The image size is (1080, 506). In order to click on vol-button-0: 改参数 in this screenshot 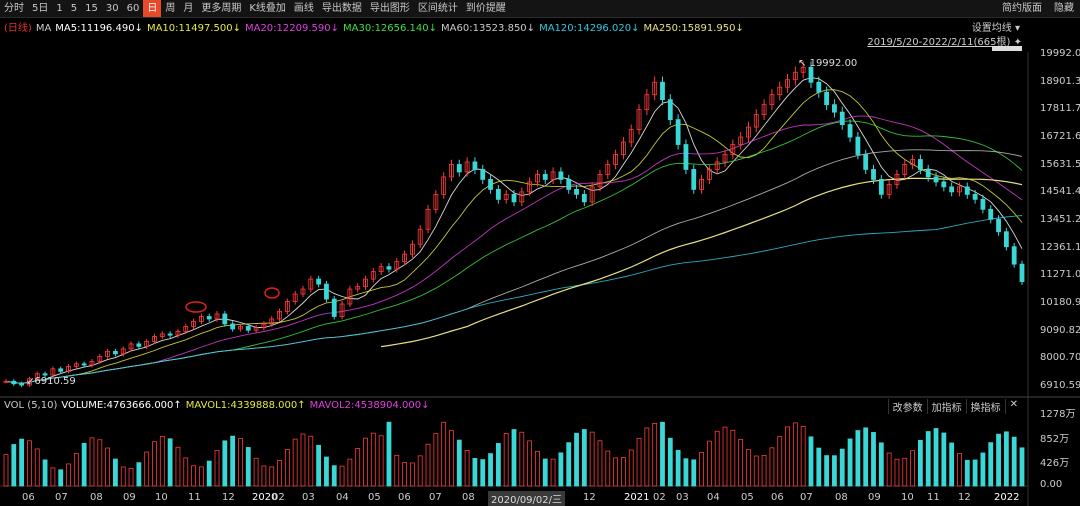, I will do `click(907, 406)`.